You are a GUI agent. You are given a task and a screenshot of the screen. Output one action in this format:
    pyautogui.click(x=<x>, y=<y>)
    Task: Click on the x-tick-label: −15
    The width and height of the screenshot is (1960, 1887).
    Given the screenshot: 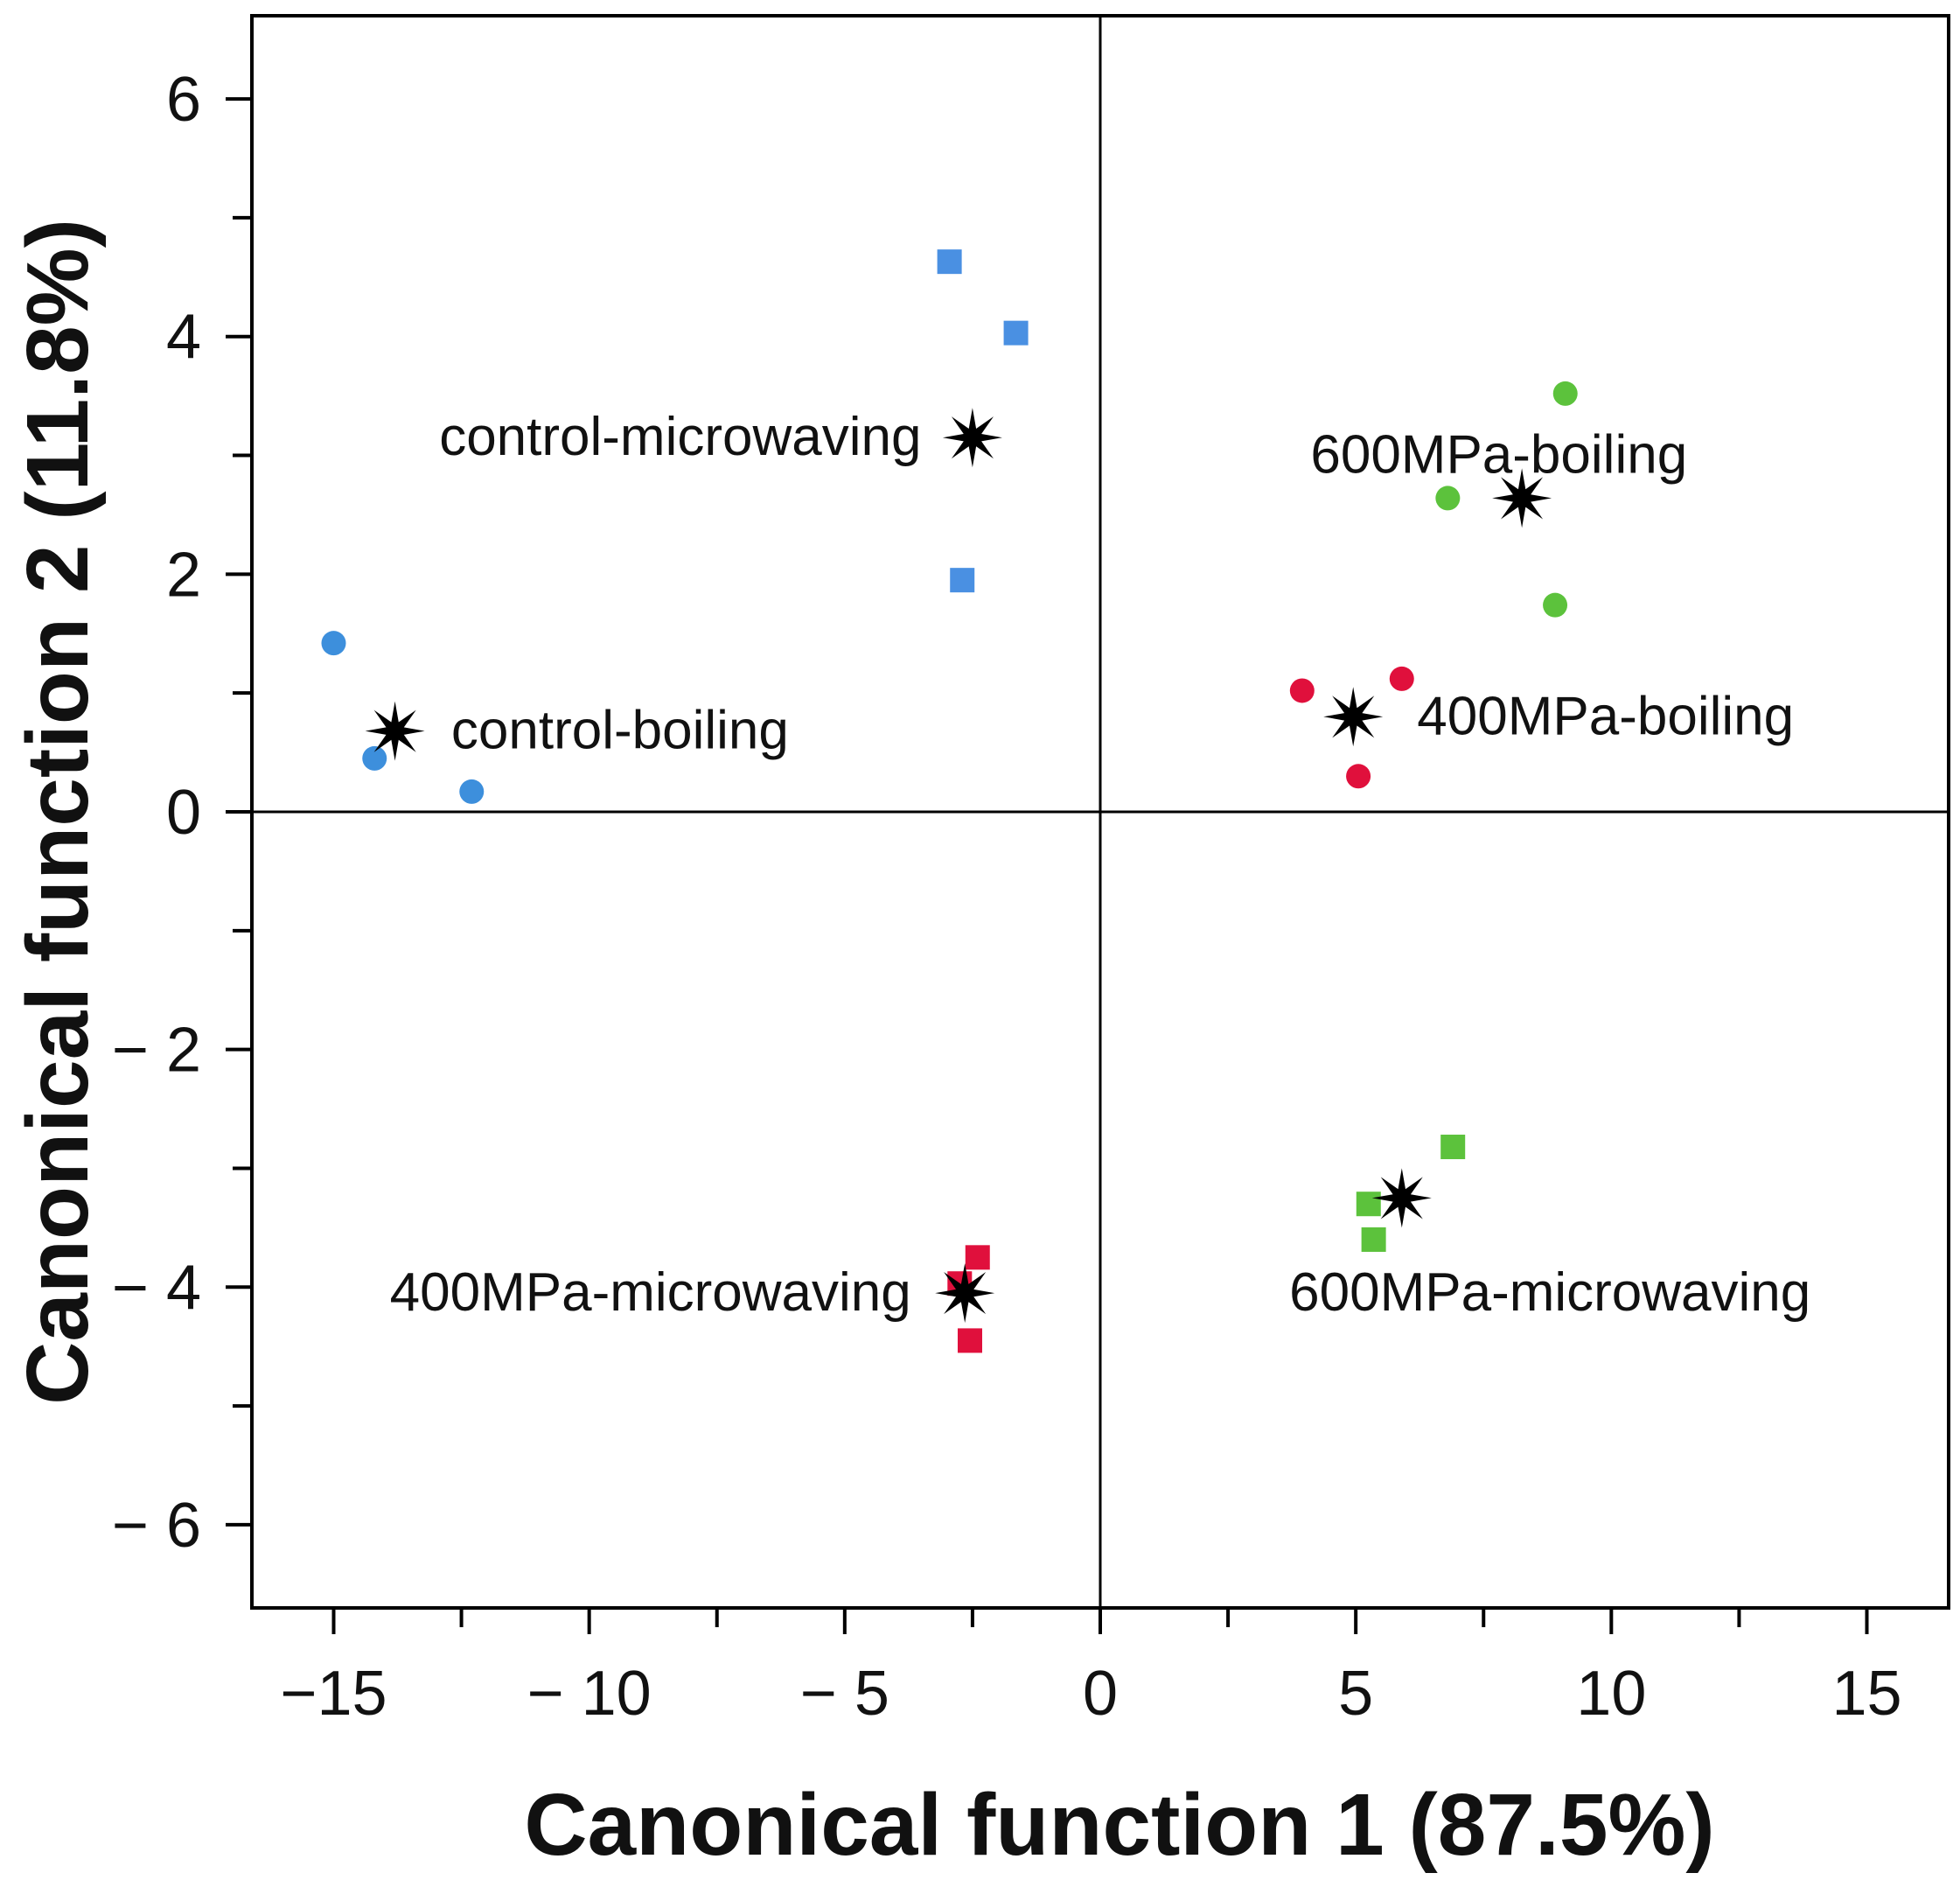 What is the action you would take?
    pyautogui.click(x=333, y=1694)
    